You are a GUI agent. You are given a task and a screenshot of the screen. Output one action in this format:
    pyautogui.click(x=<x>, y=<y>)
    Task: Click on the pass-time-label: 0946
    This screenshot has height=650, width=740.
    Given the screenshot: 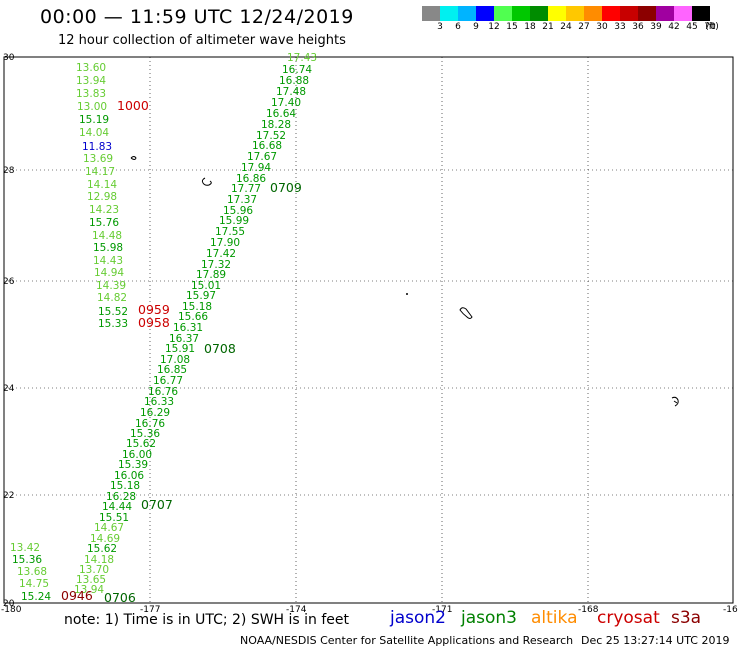 What is the action you would take?
    pyautogui.click(x=77, y=595)
    